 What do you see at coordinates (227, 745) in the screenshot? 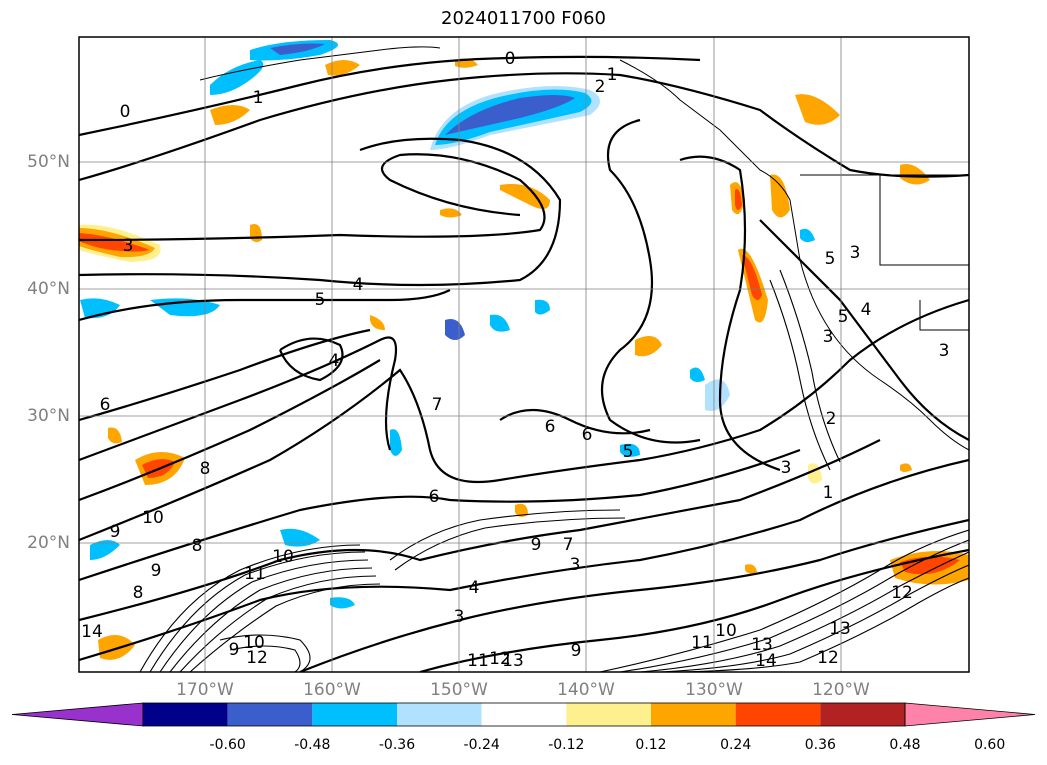
I see `colorbar-tick-label: -0.60` at bounding box center [227, 745].